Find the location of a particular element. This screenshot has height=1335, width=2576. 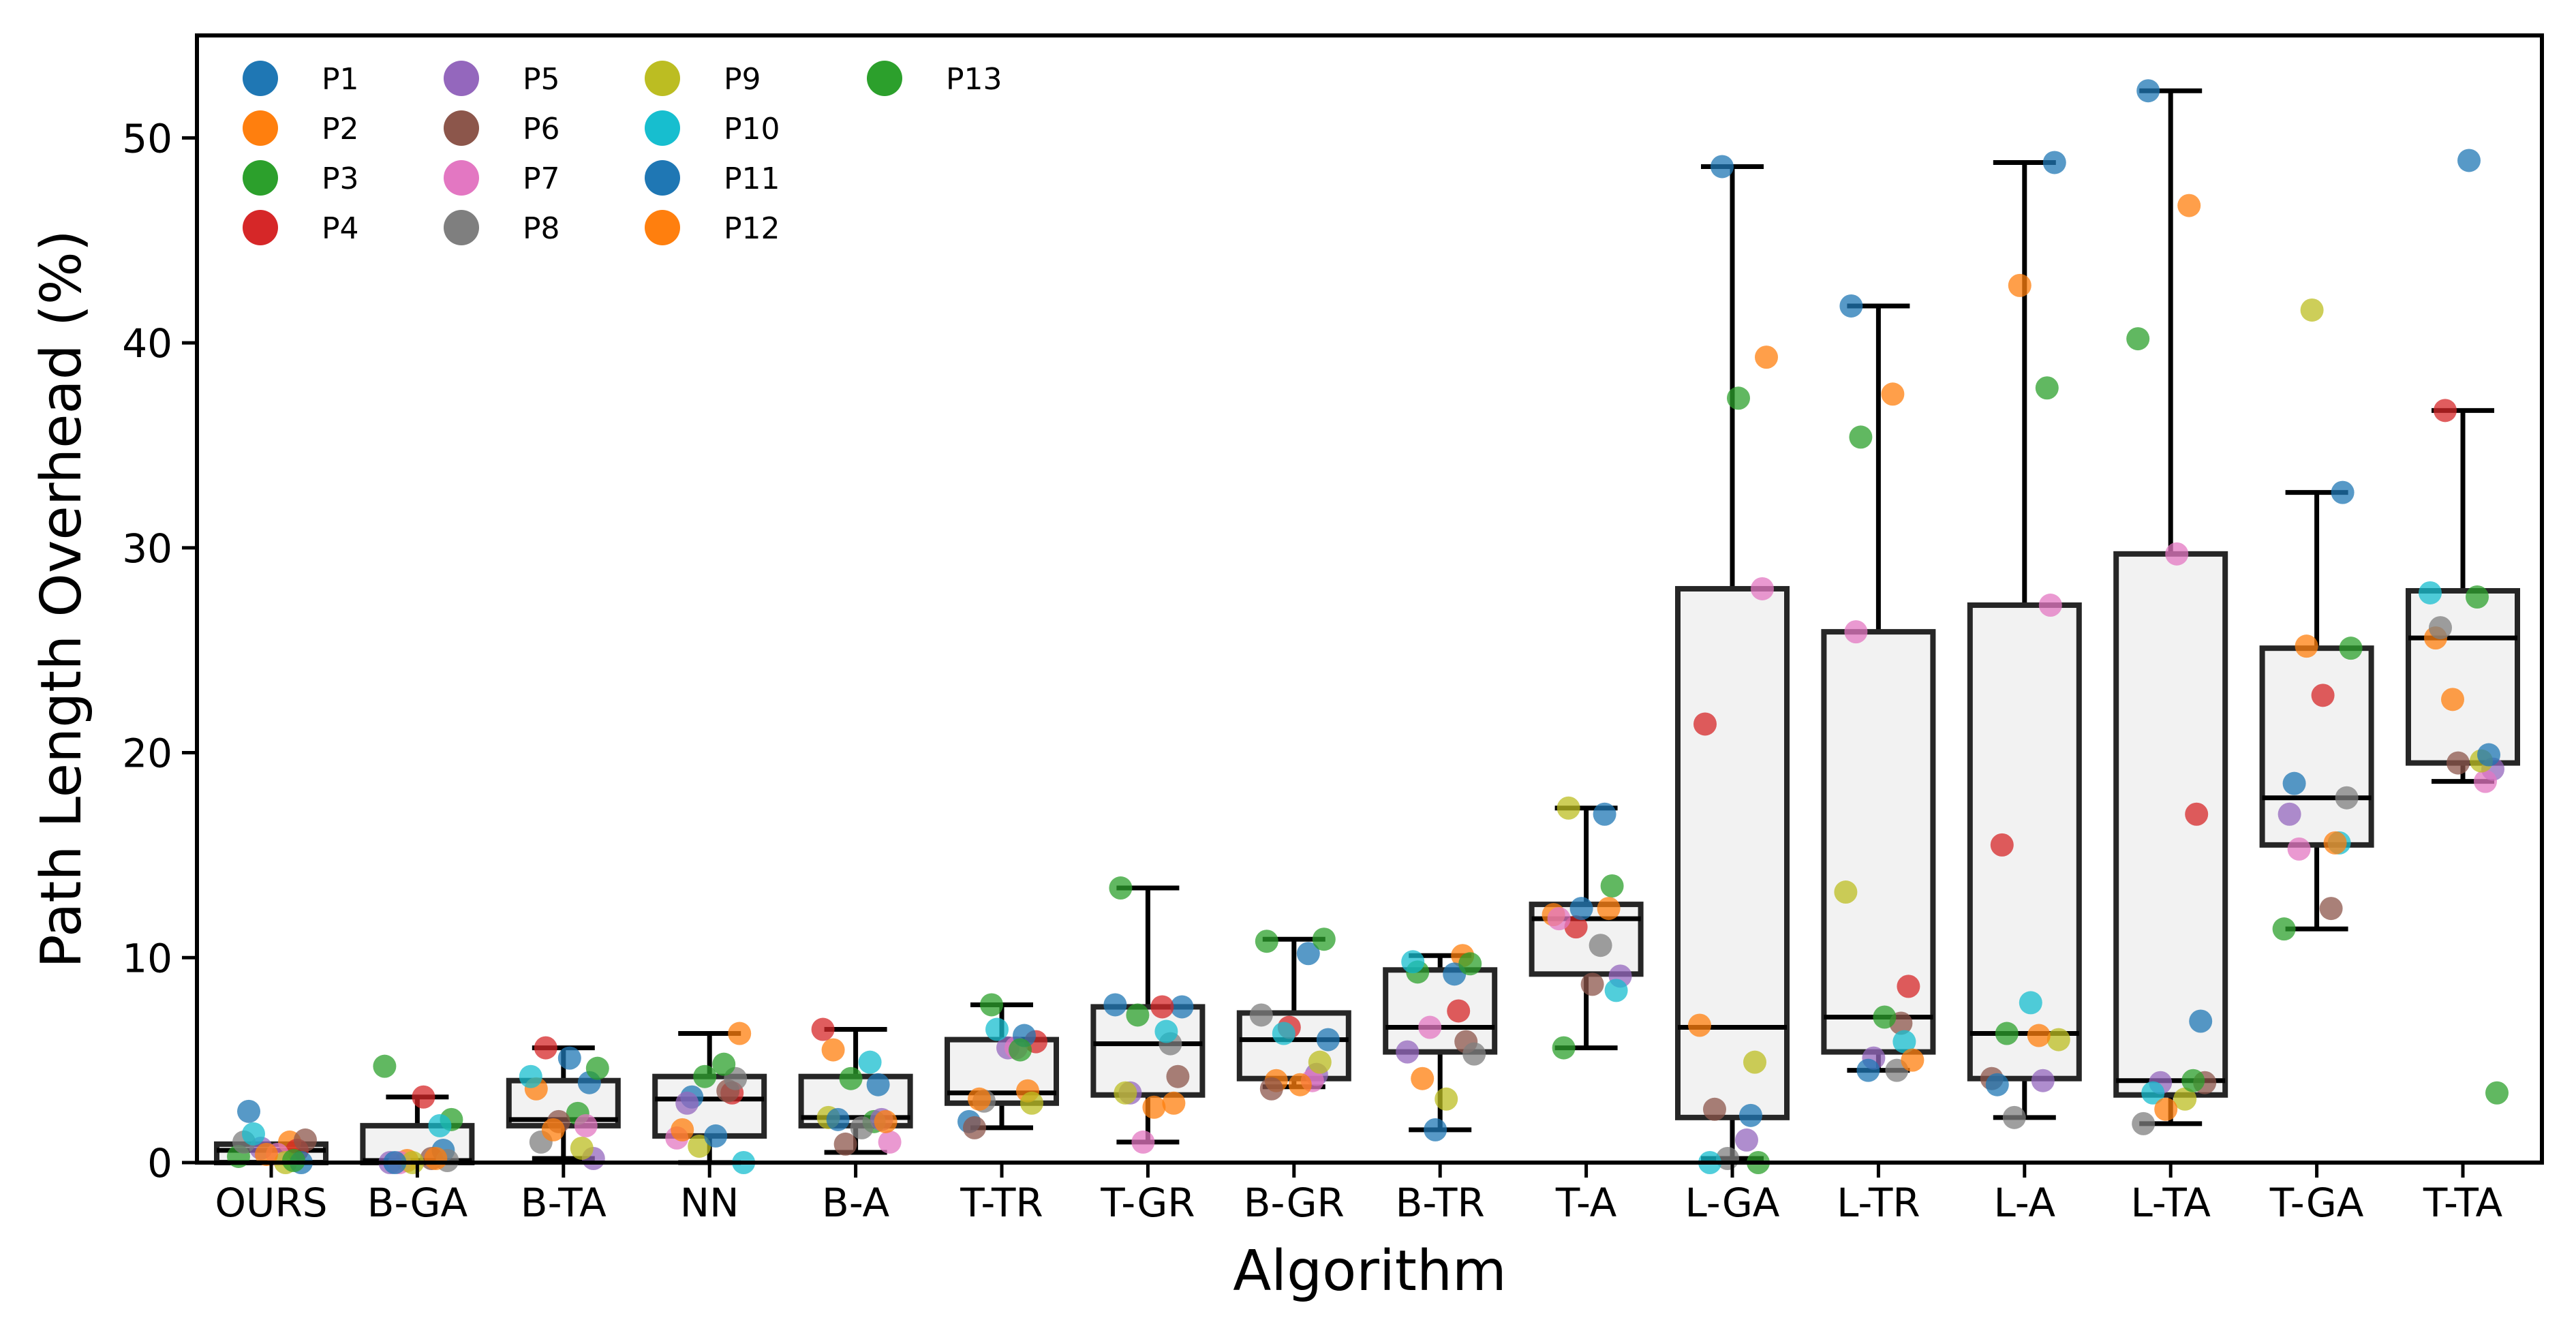

data-point-P1-L-TR is located at coordinates (1851, 306).